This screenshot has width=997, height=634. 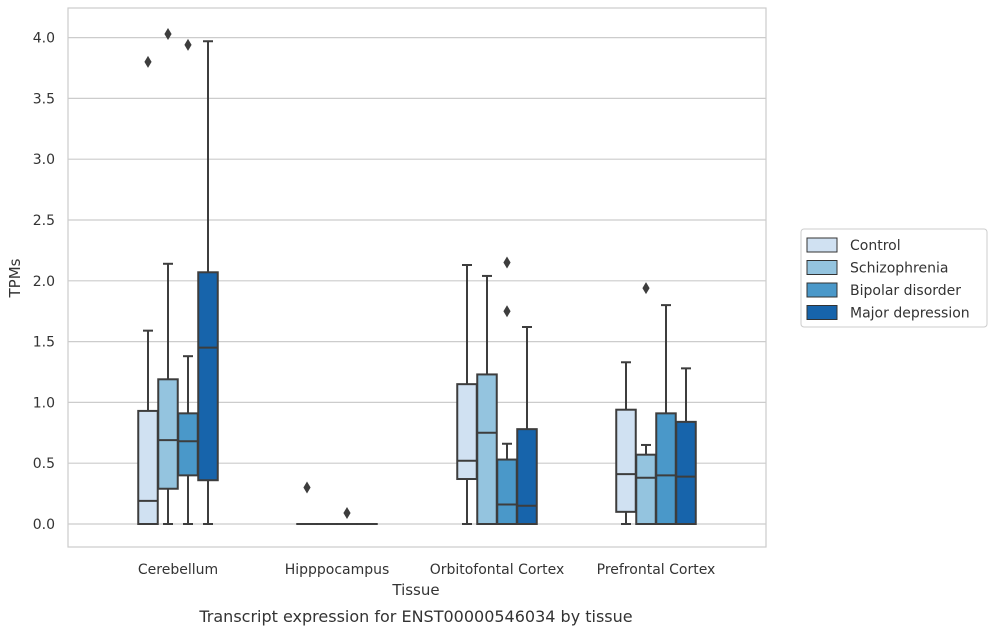 I want to click on legend-frame, so click(x=894, y=278).